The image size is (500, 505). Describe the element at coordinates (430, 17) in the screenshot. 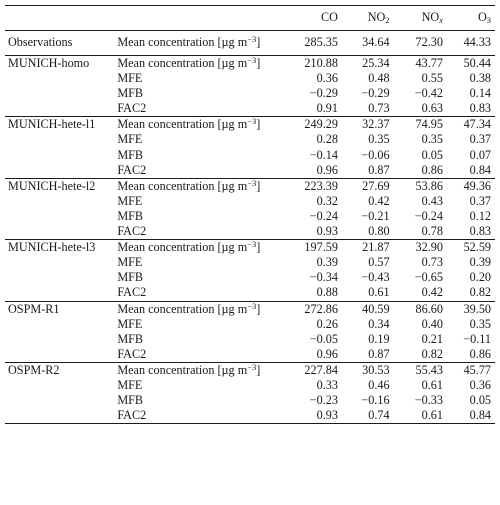

I see `header-nox-label: NO` at that location.